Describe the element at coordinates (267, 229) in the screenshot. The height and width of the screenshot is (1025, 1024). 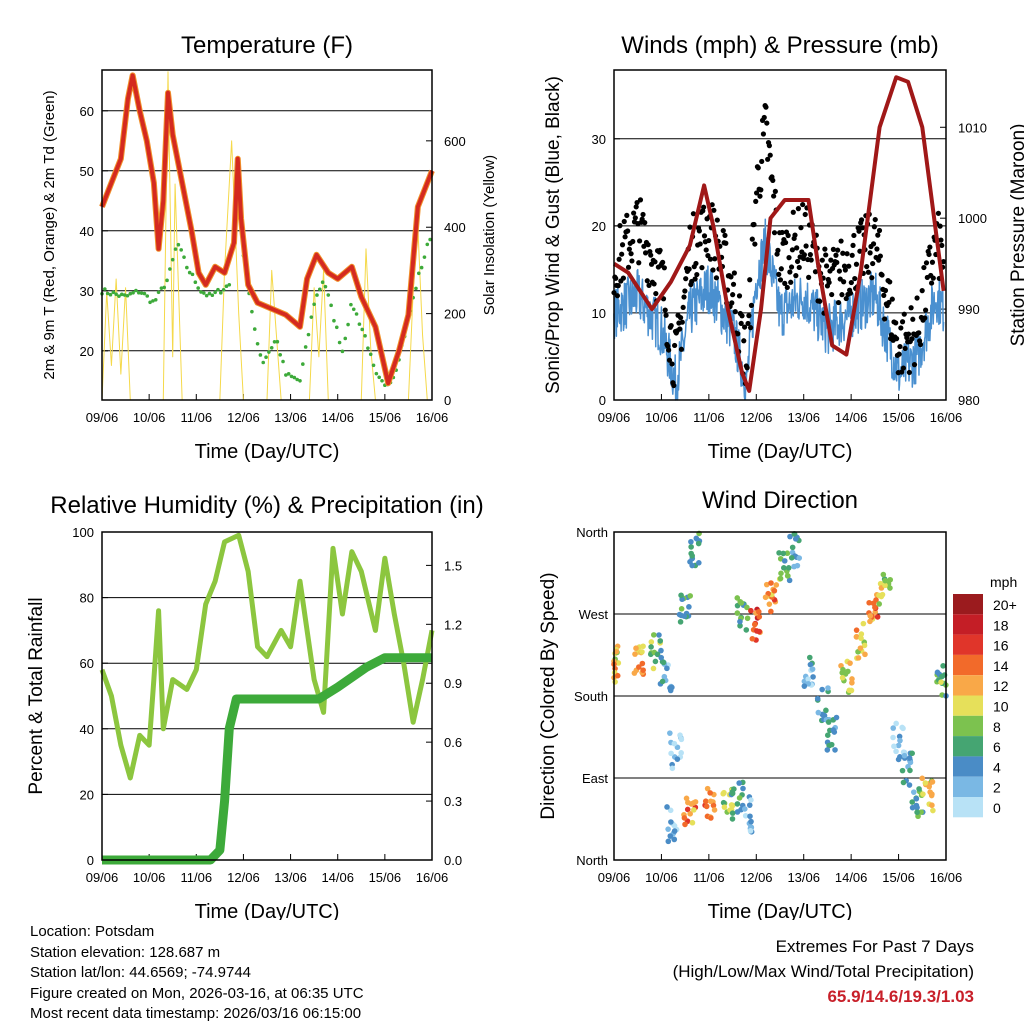
I see `temp-9m-line` at that location.